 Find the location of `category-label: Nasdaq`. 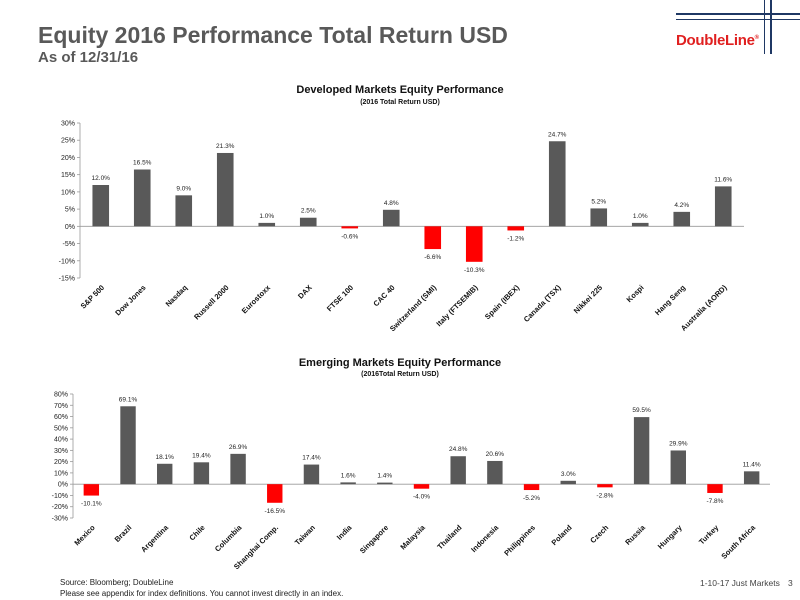

category-label: Nasdaq is located at coordinates (177, 296).